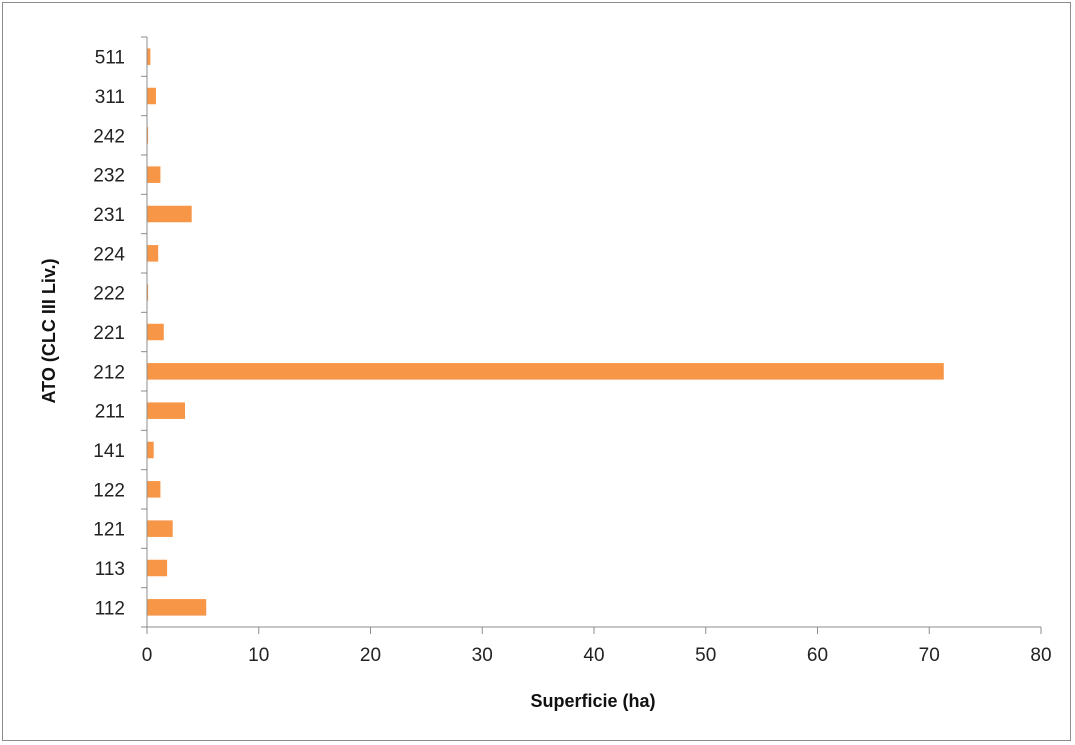 This screenshot has height=745, width=1075. What do you see at coordinates (109, 490) in the screenshot?
I see `y-tick-label-122: 122` at bounding box center [109, 490].